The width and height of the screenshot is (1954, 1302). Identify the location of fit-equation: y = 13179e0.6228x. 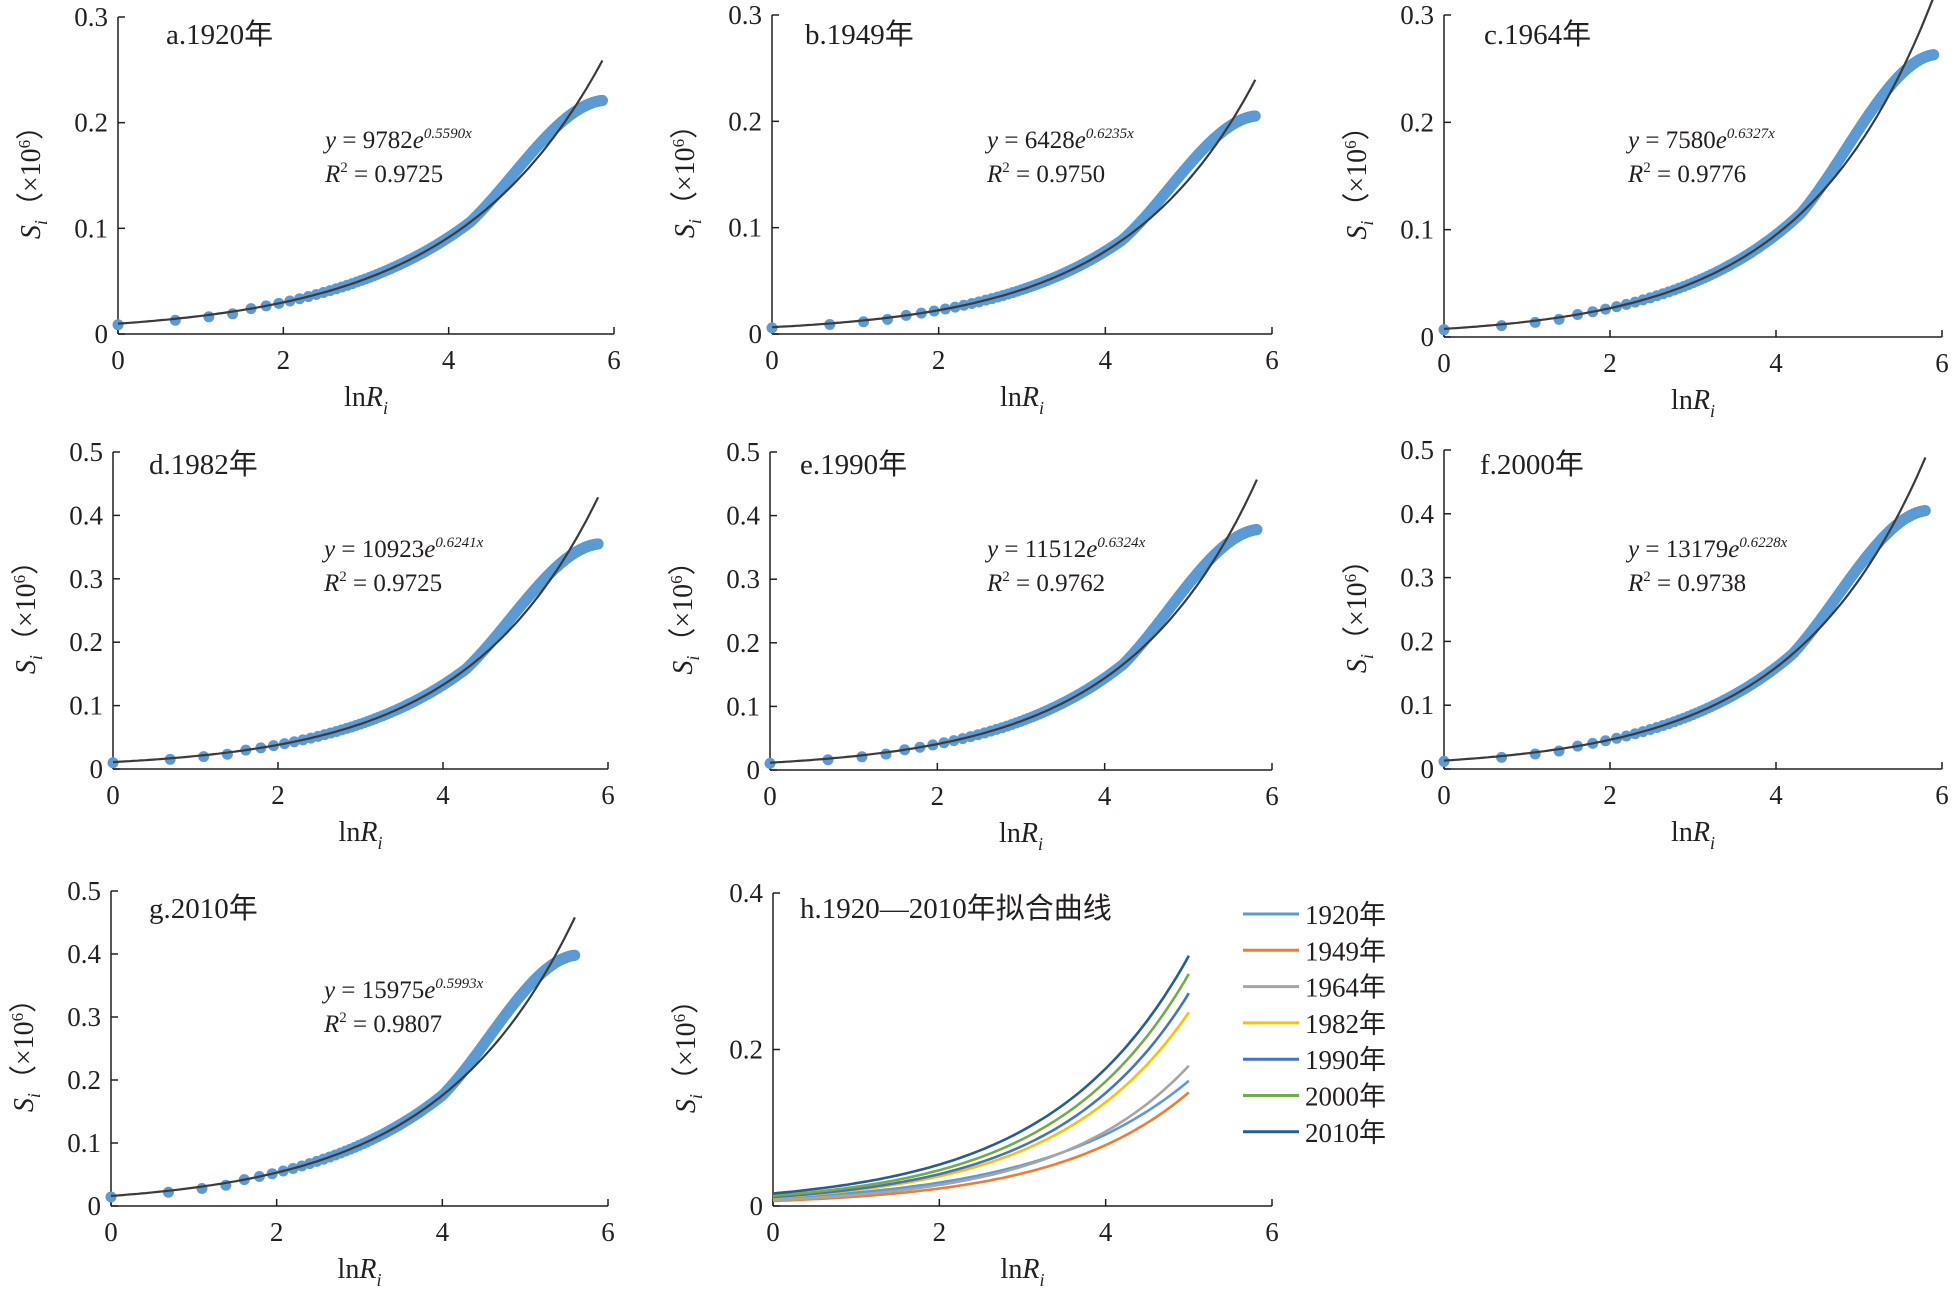
(1706, 549).